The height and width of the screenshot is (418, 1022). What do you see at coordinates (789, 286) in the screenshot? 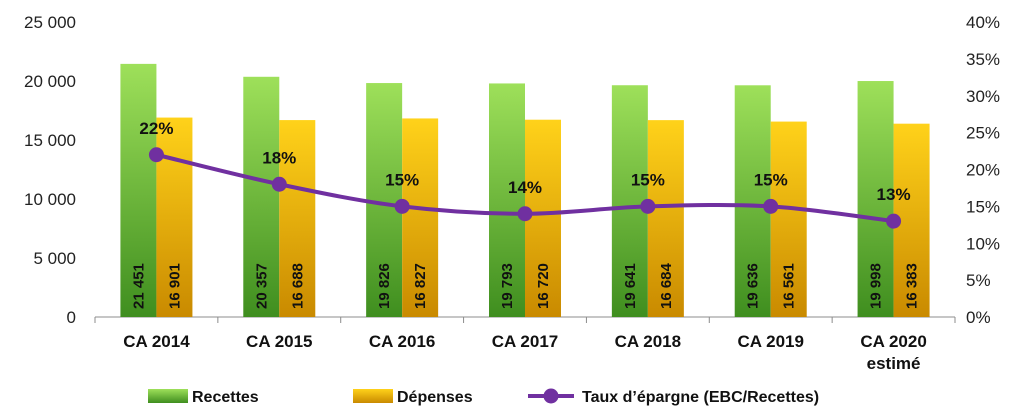
I see `bar-value-label: 16 561` at bounding box center [789, 286].